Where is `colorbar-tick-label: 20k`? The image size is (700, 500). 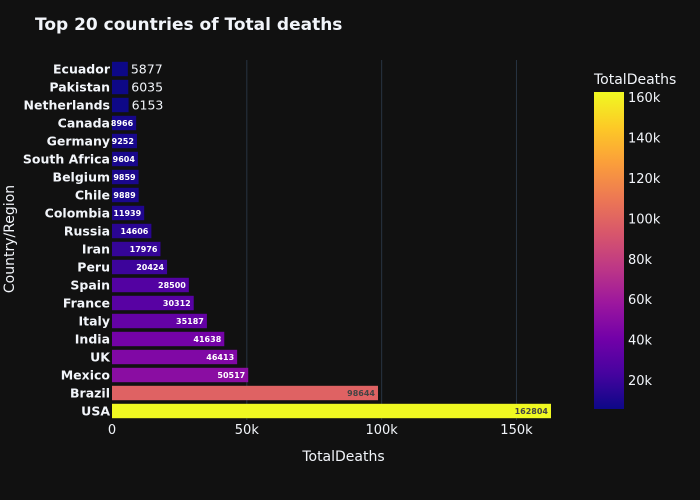
colorbar-tick-label: 20k is located at coordinates (640, 381).